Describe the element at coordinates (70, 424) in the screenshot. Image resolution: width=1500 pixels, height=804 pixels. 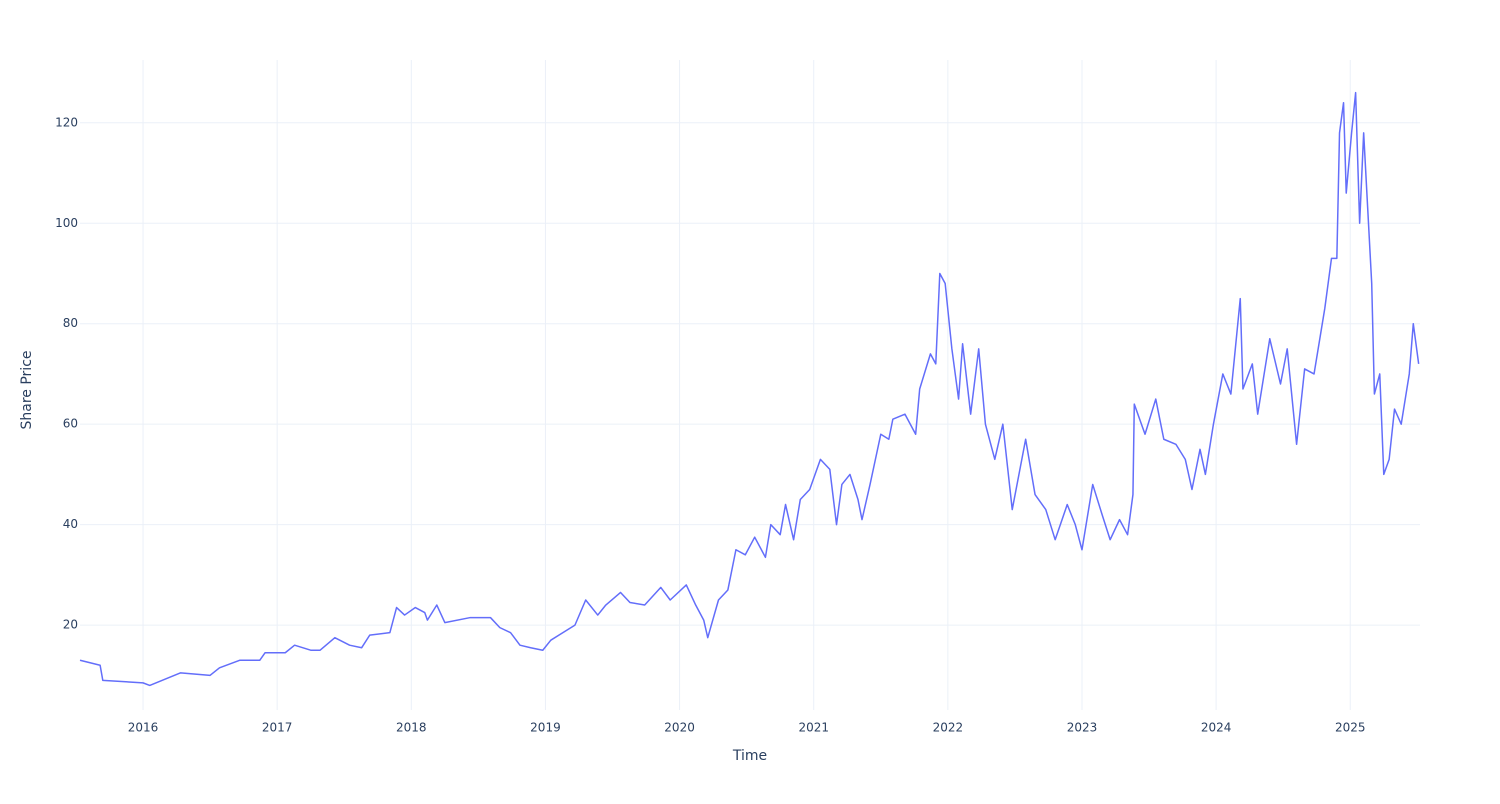
I see `y-tick-label: 60` at that location.